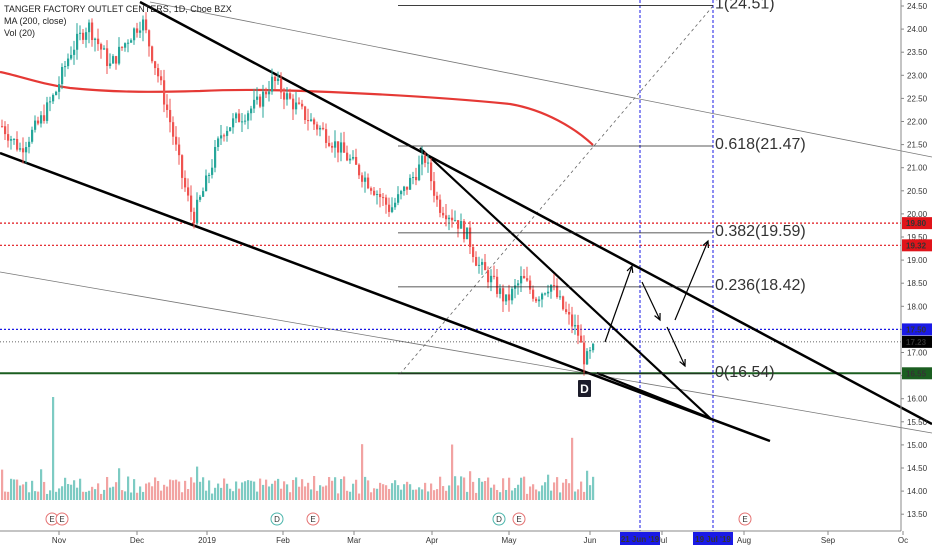 The width and height of the screenshot is (932, 550). I want to click on y-tick-label: 16.00, so click(917, 399).